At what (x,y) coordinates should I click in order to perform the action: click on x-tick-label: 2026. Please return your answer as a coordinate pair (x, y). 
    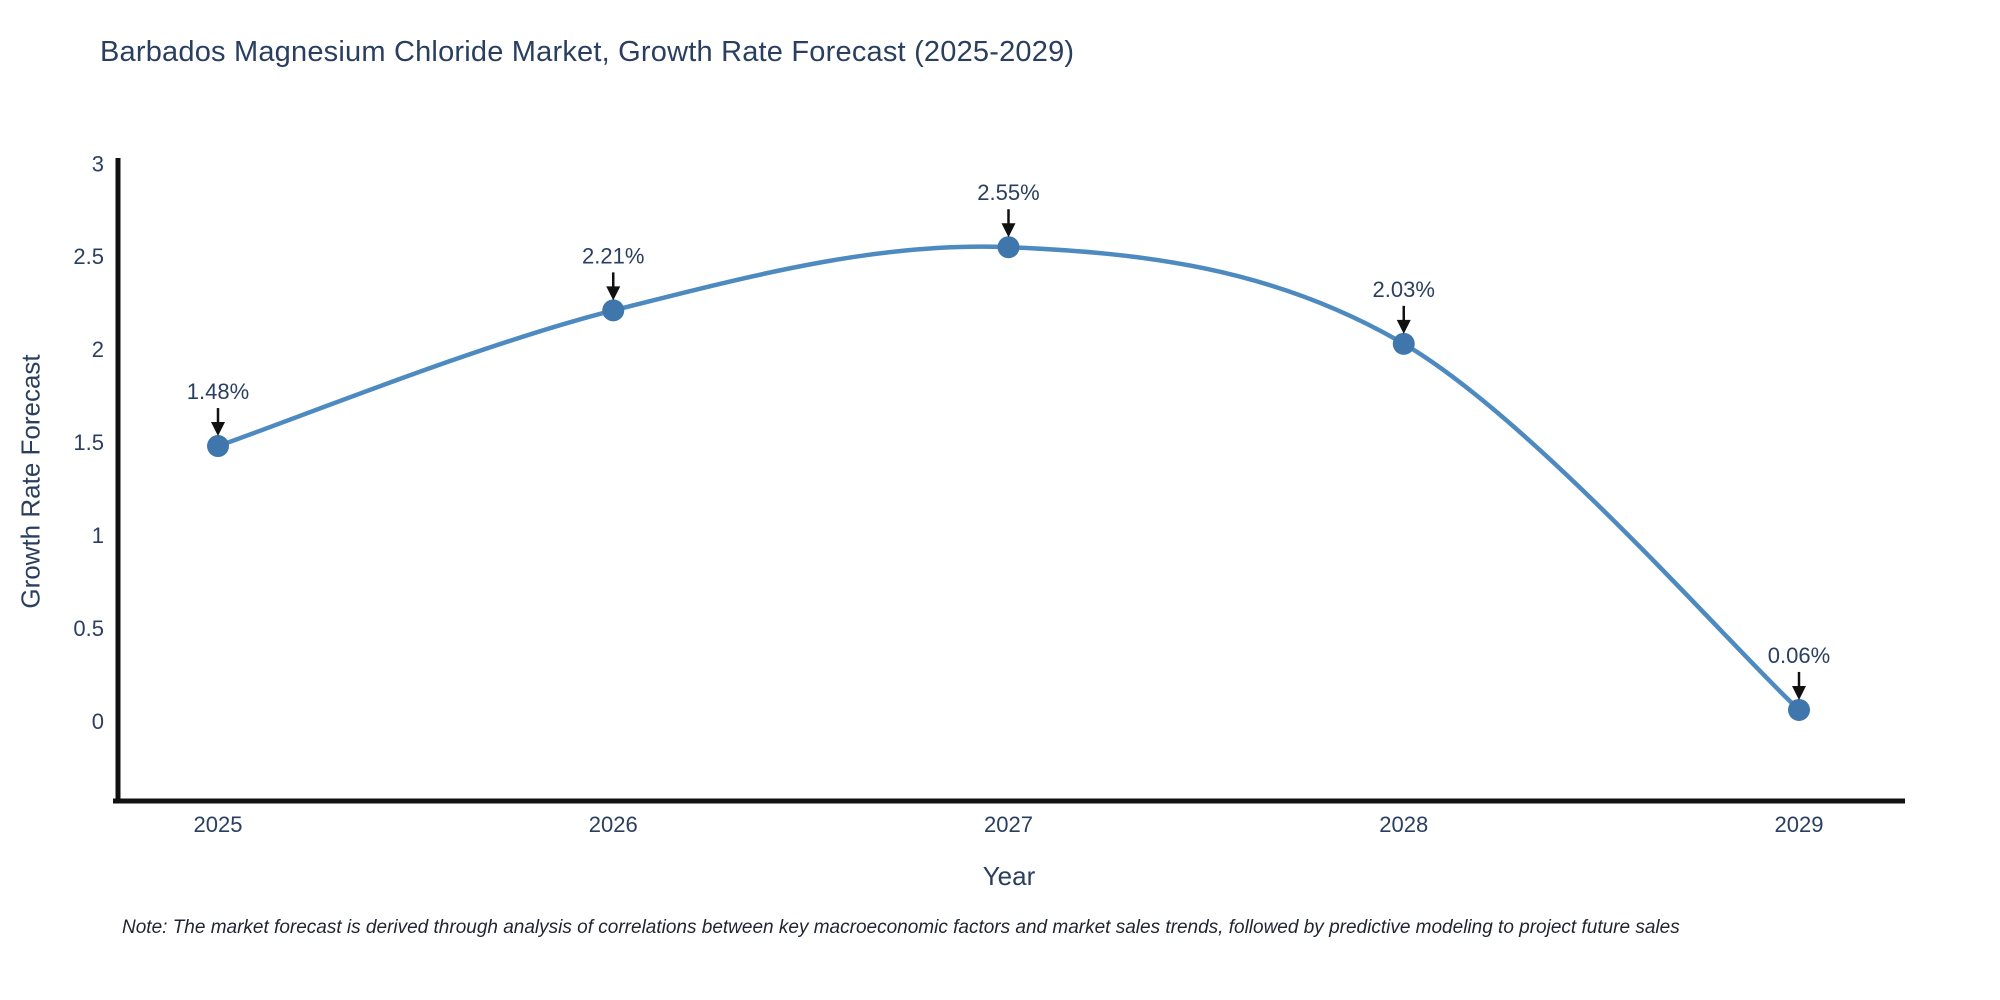
    Looking at the image, I should click on (613, 824).